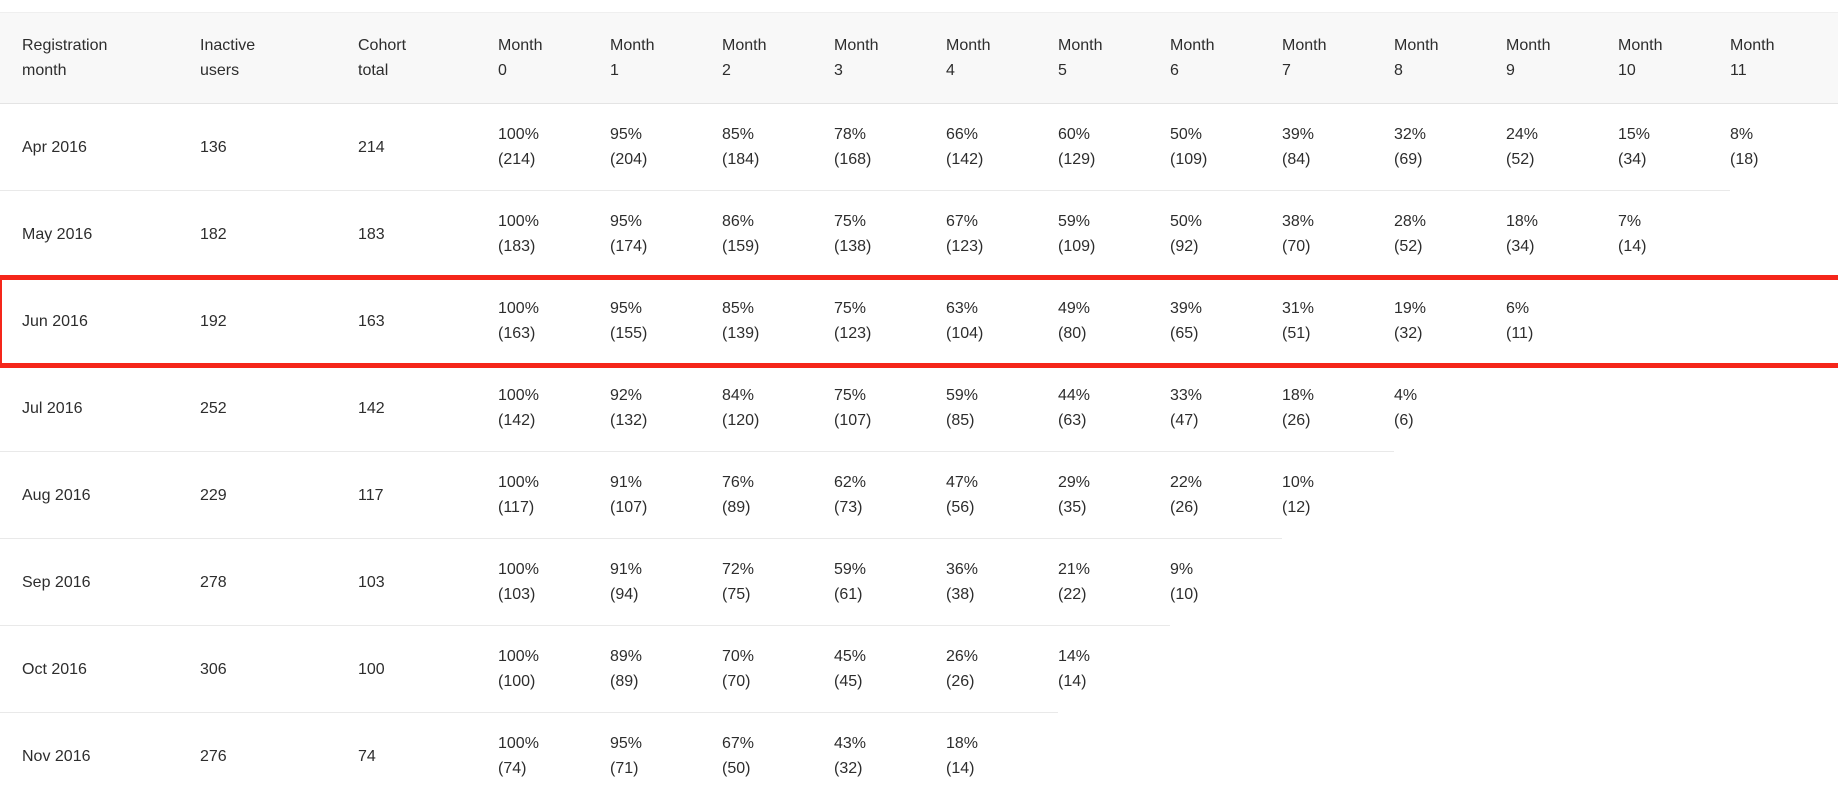 The height and width of the screenshot is (806, 1838). What do you see at coordinates (1562, 58) in the screenshot?
I see `col-month-9: Month 9` at bounding box center [1562, 58].